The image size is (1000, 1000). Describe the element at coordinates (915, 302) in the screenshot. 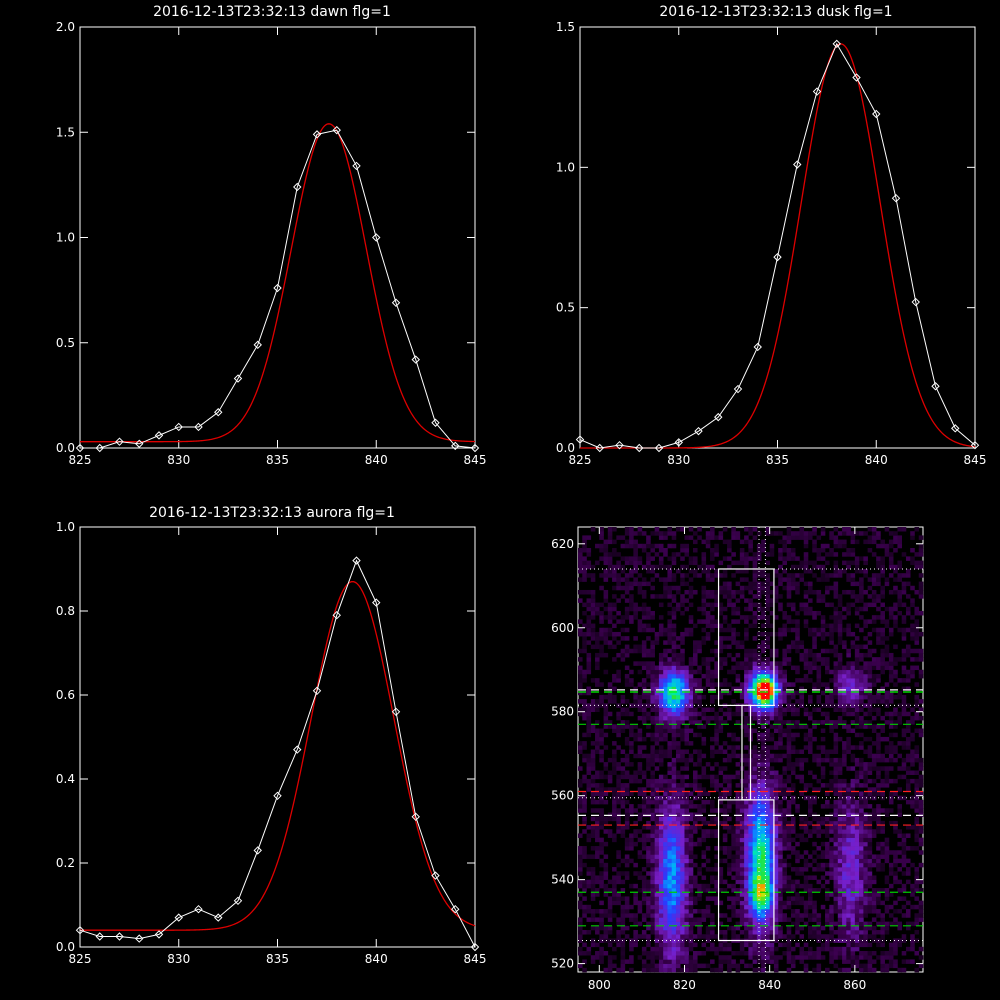

I see `data-point-diamond` at that location.